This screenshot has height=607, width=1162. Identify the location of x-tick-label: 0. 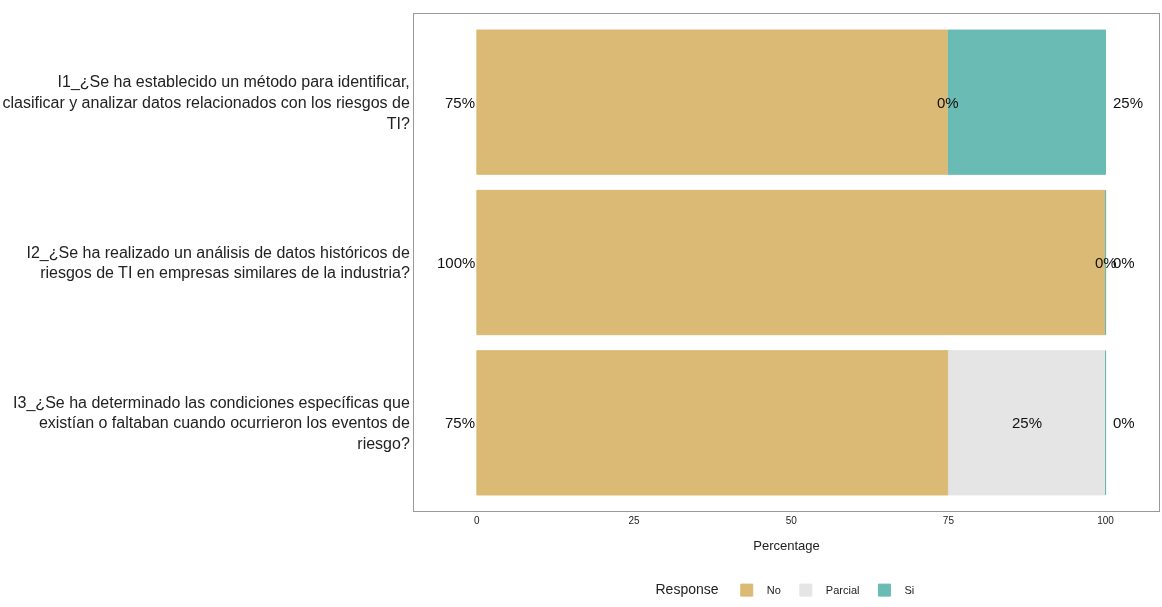
(477, 520).